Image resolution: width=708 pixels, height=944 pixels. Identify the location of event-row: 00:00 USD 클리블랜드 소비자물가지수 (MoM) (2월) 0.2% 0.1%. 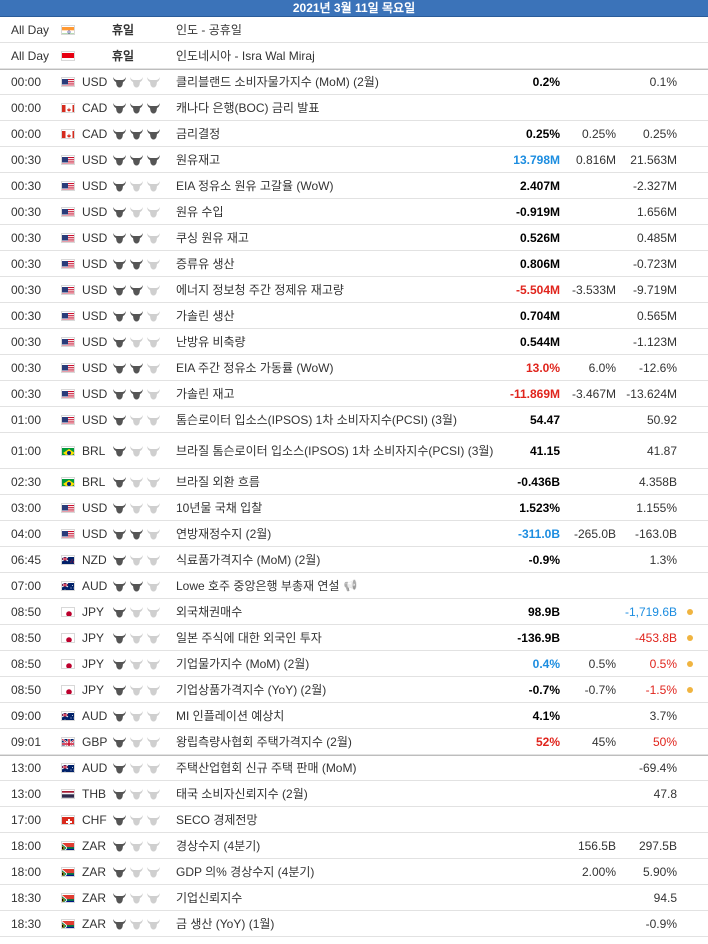
(354, 82).